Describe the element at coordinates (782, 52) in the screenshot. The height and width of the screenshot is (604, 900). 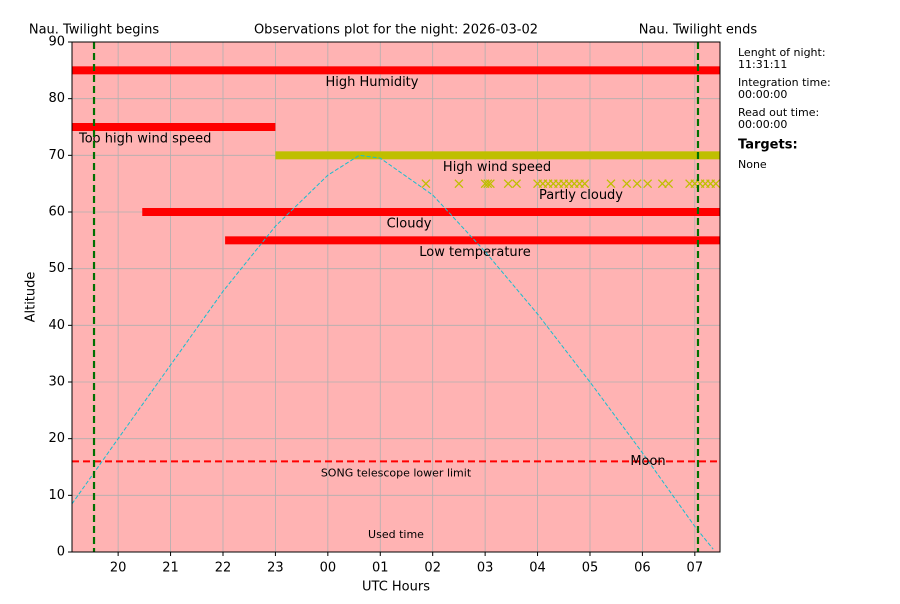
I see `info-label: Lenght of night:` at that location.